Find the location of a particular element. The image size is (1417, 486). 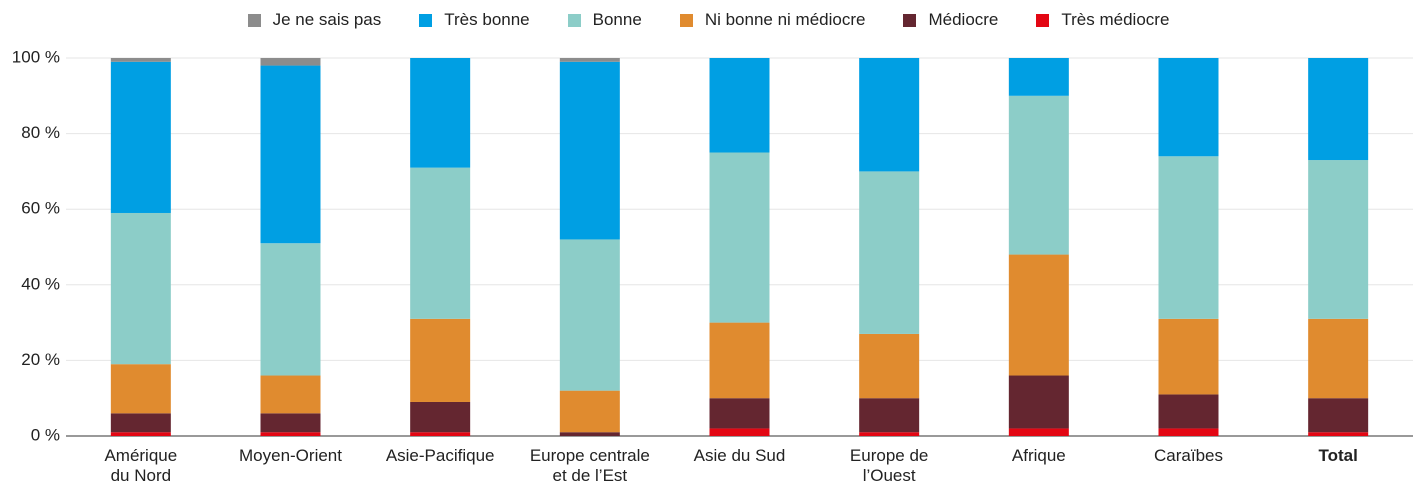

y-tick-label: 20 % is located at coordinates (40, 359).